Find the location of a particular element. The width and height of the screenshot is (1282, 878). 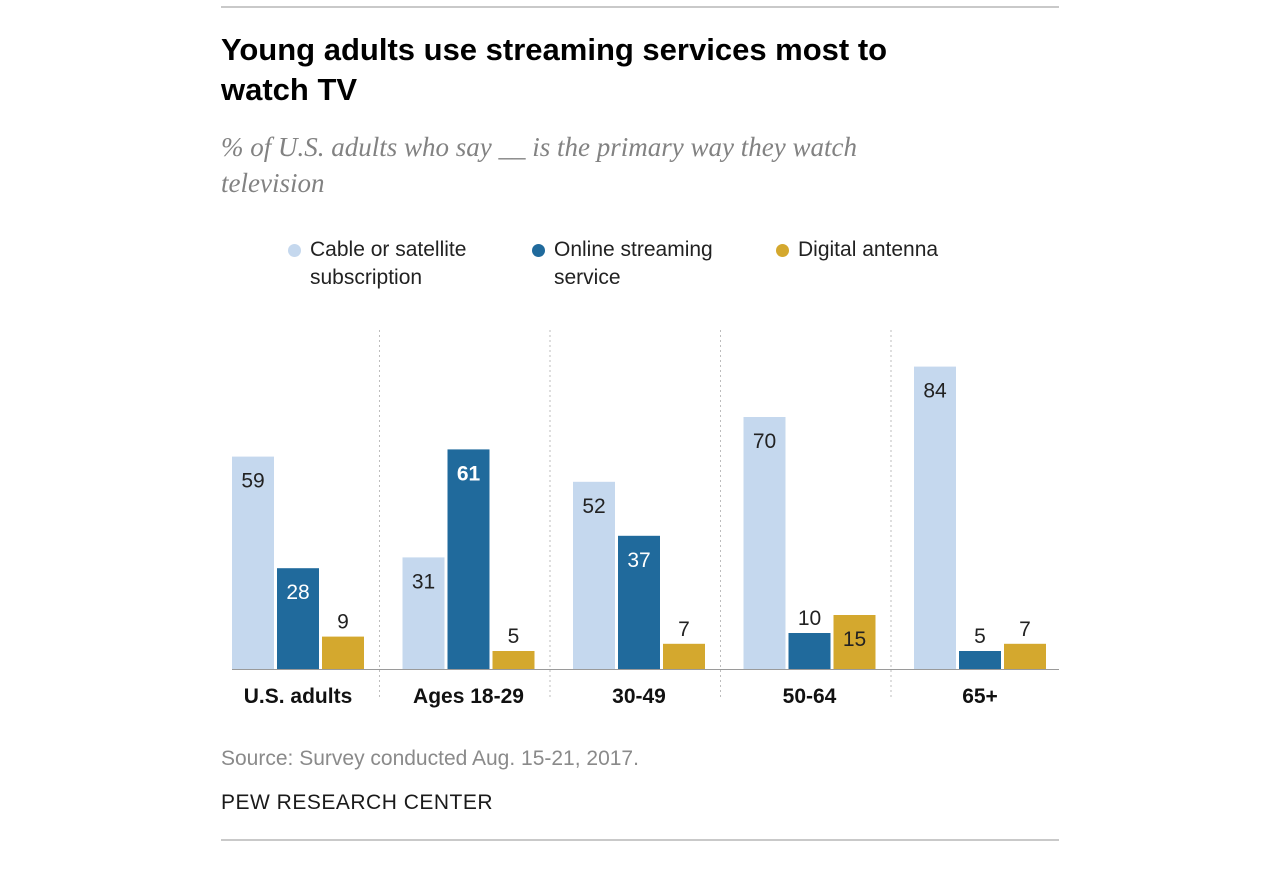

category-label: 30-49 is located at coordinates (639, 696).